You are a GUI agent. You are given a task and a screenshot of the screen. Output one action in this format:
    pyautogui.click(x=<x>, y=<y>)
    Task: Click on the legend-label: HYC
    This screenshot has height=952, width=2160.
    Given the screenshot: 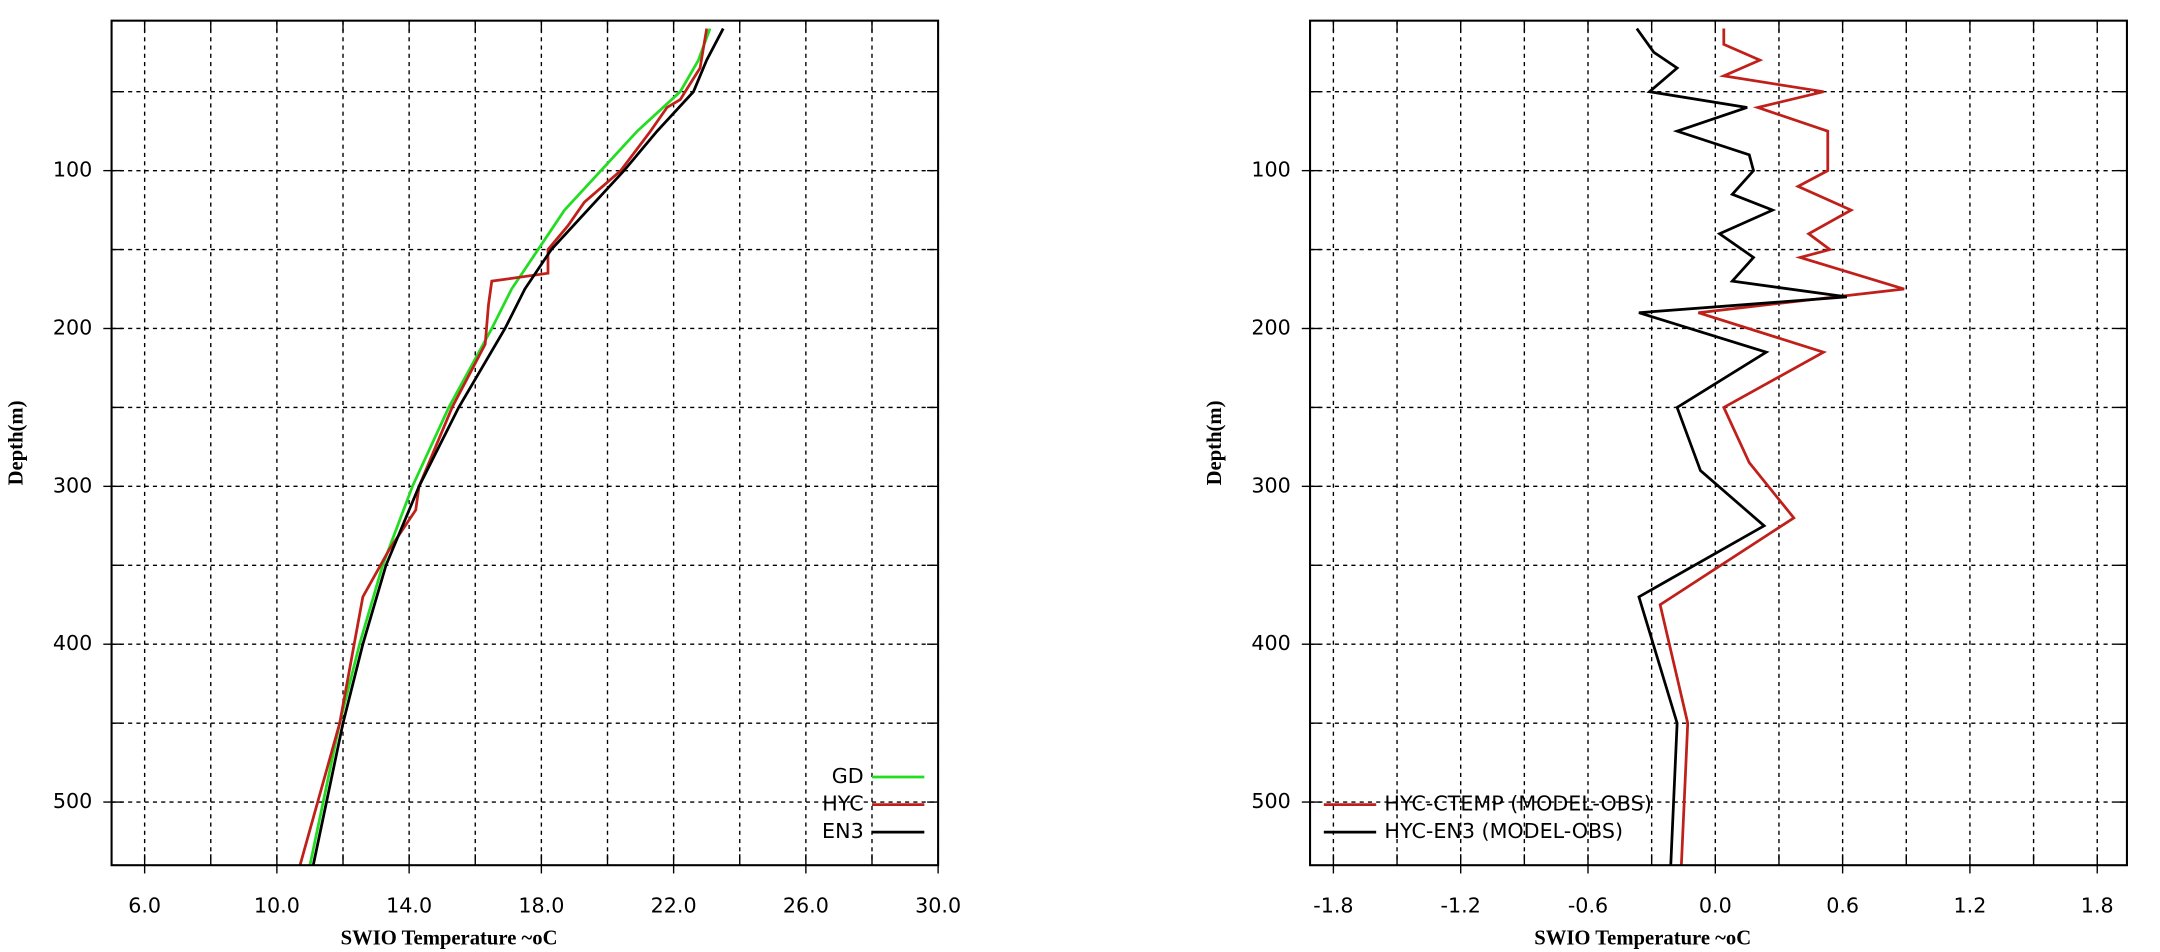 What is the action you would take?
    pyautogui.click(x=842, y=804)
    